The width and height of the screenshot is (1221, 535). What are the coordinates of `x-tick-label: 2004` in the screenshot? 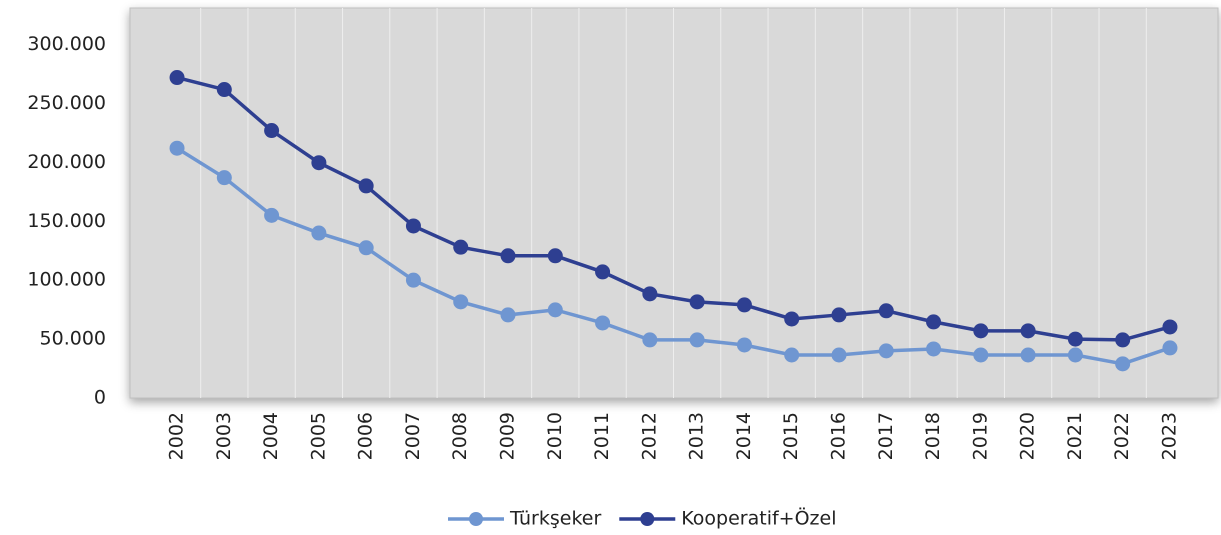 It's located at (271, 436).